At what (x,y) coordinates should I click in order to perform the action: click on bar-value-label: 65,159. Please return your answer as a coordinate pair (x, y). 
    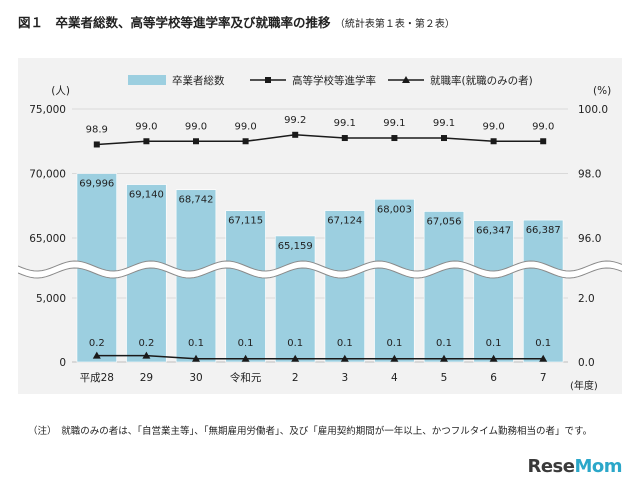
    Looking at the image, I should click on (295, 246).